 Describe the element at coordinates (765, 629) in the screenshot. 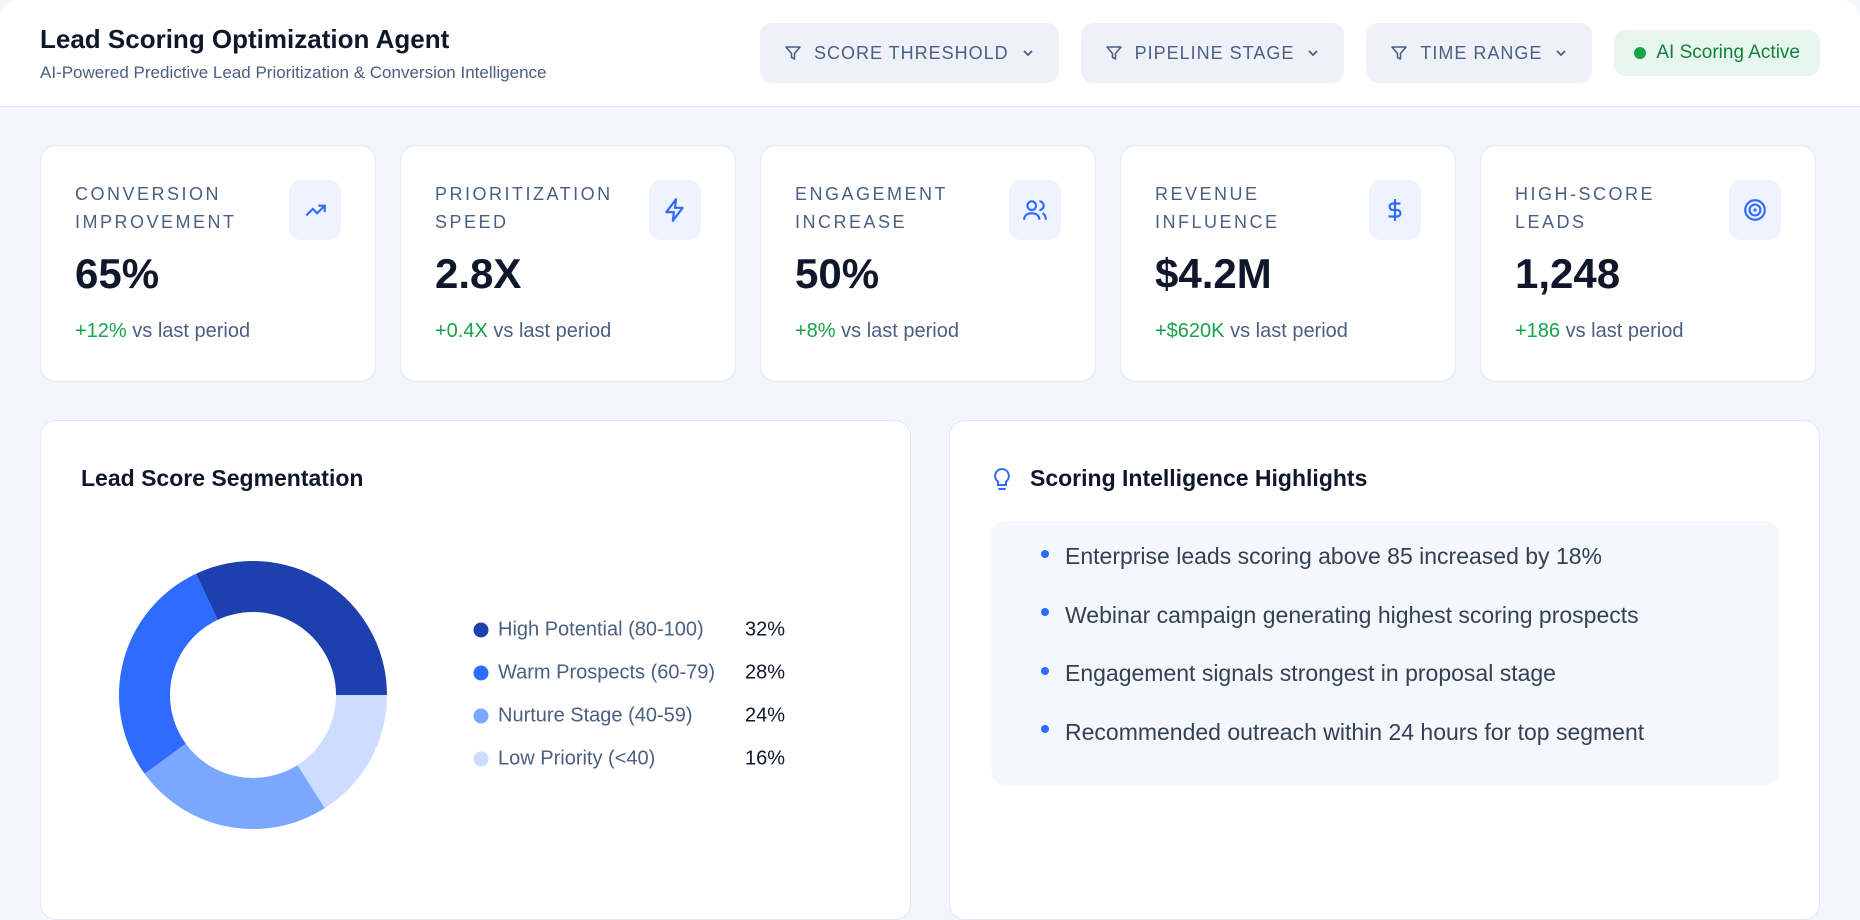

I see `legend-value: 32%` at that location.